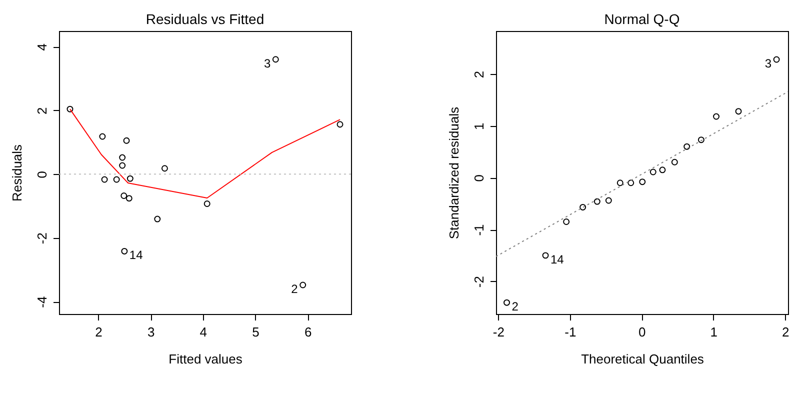 This screenshot has width=812, height=406. What do you see at coordinates (498, 332) in the screenshot?
I see `x-tick-label: -2` at bounding box center [498, 332].